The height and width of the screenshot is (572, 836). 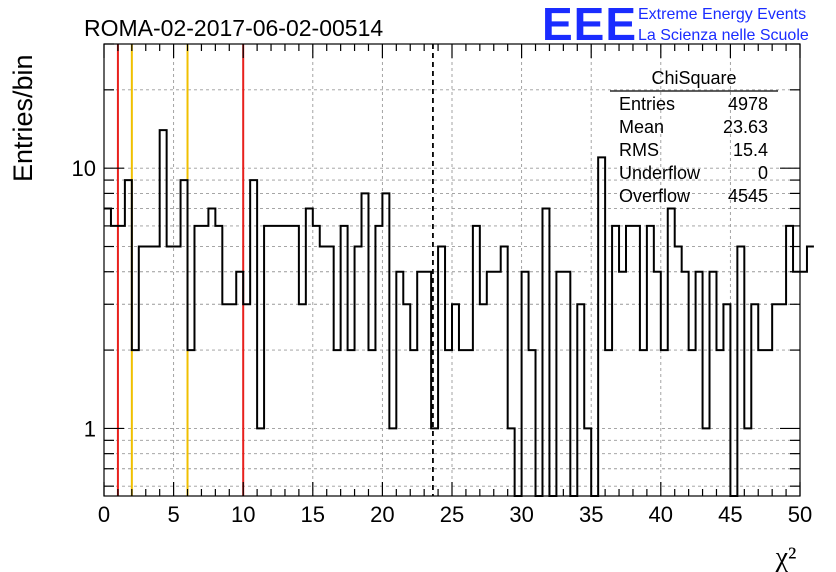 What do you see at coordinates (589, 25) in the screenshot?
I see `eee-logo-mark: EEE` at bounding box center [589, 25].